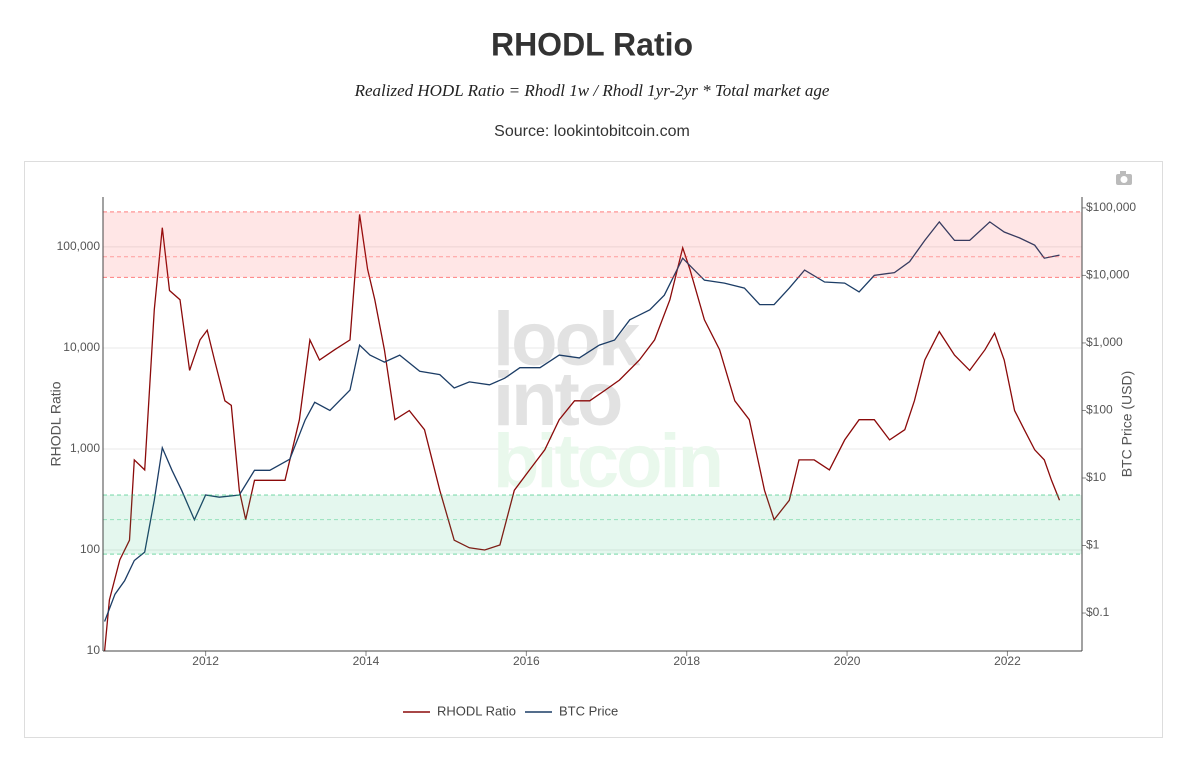  I want to click on y2-tick-label: $1,000, so click(1104, 342).